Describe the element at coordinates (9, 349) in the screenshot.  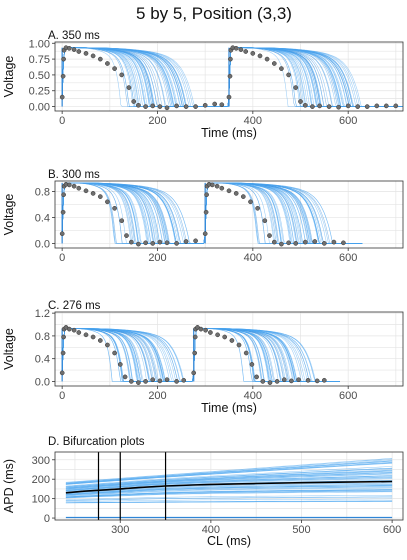
I see `y-axis-label: Voltage` at that location.